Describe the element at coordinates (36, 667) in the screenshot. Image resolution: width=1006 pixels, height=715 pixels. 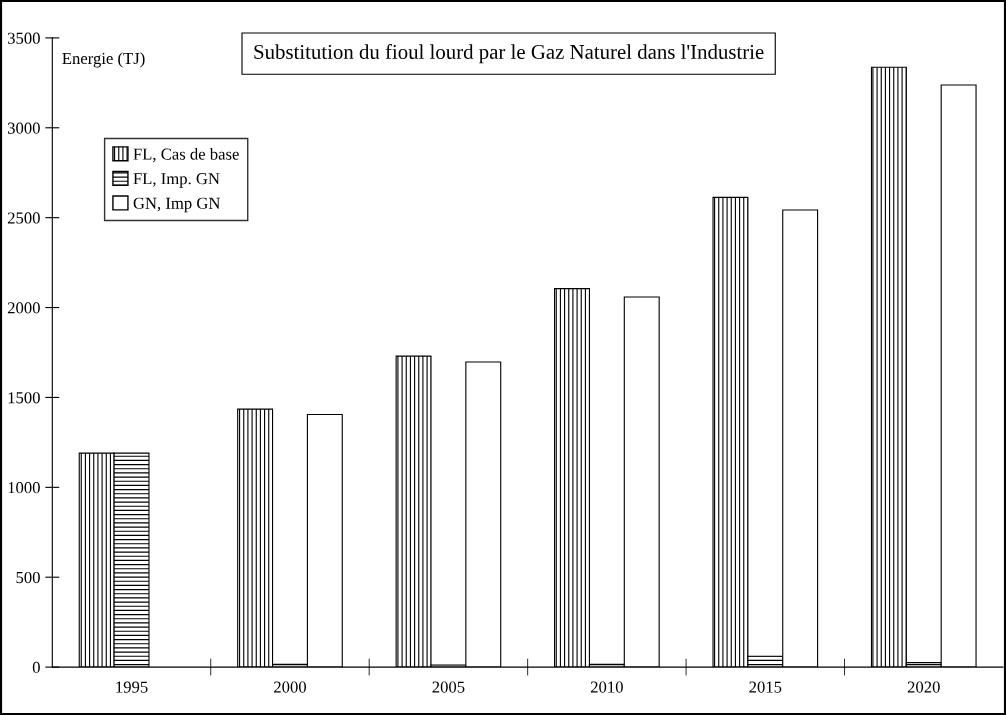
I see `y-tick-label: 0` at that location.